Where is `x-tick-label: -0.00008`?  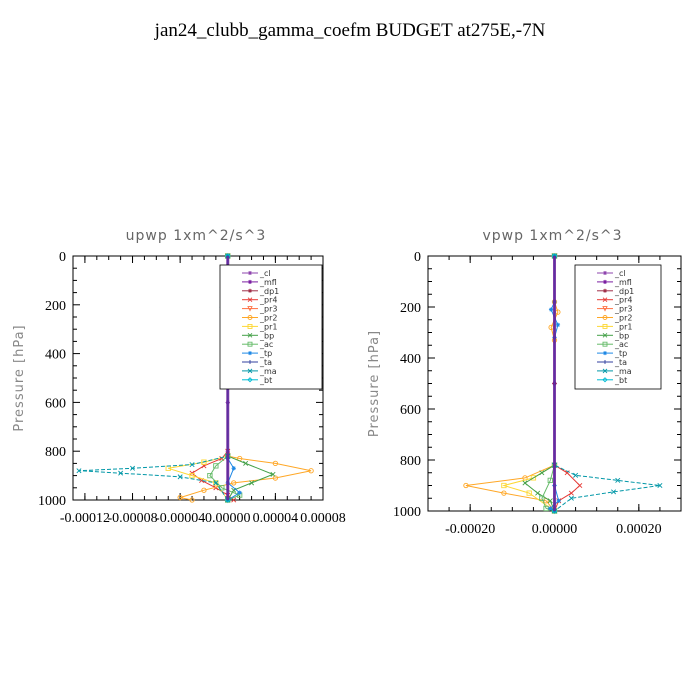 x-tick-label: -0.00008 is located at coordinates (132, 518).